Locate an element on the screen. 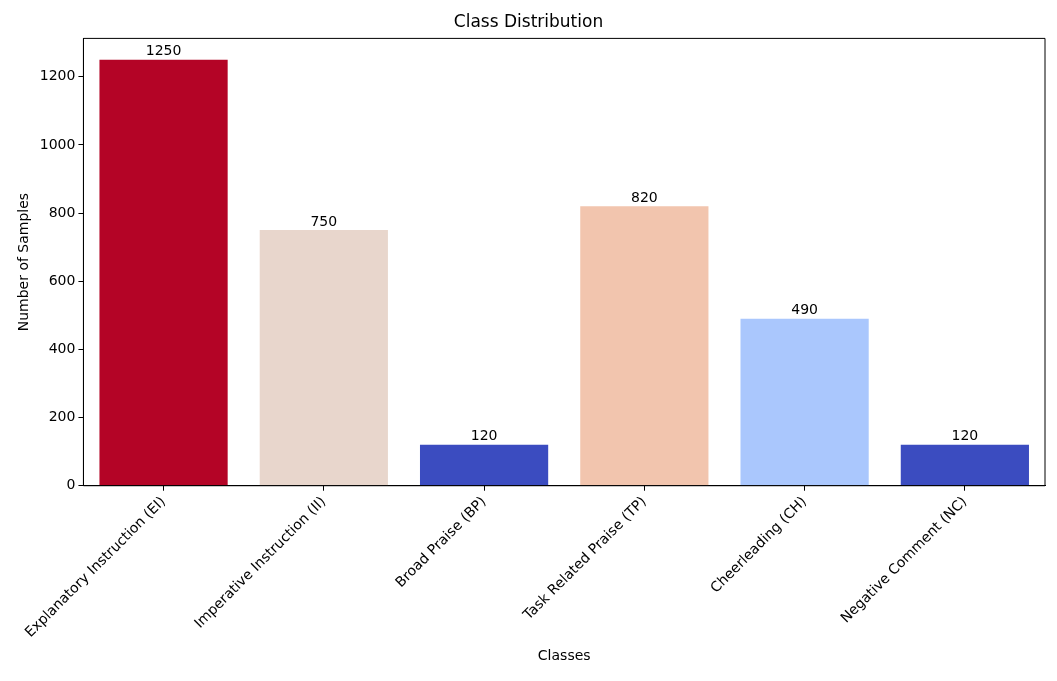  data-label: 1250 is located at coordinates (163, 50).